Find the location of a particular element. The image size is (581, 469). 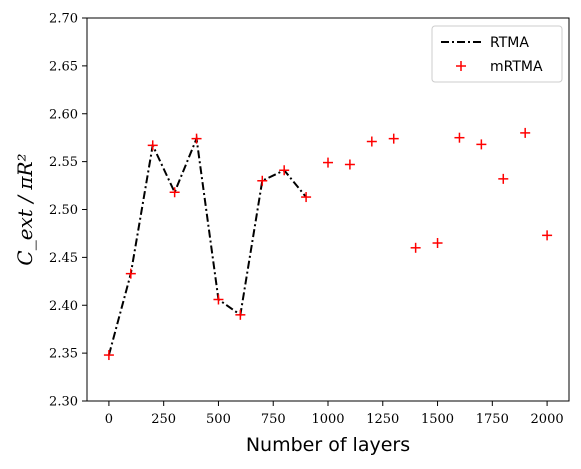

y-tick-label: 2.55 is located at coordinates (63, 162).